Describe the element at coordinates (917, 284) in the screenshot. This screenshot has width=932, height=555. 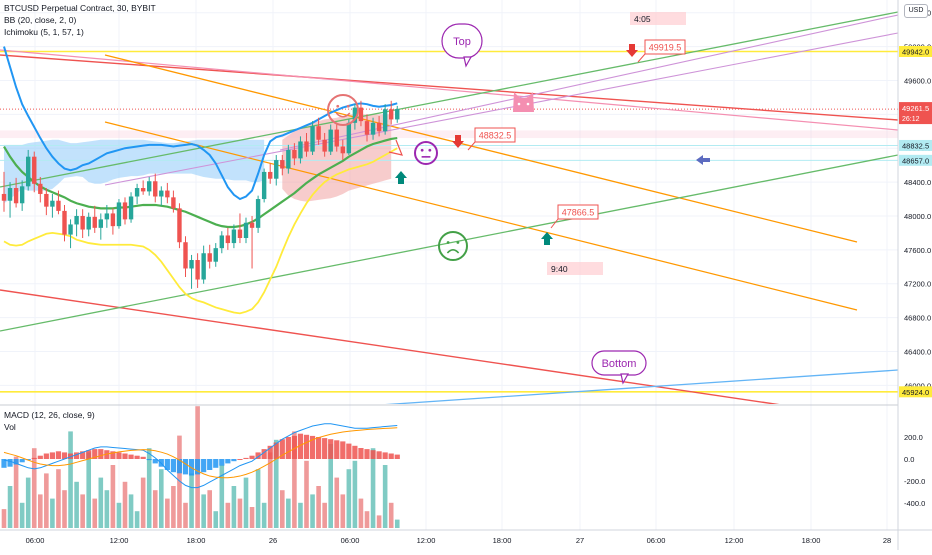
I see `price-tick-label: 47200.0` at that location.